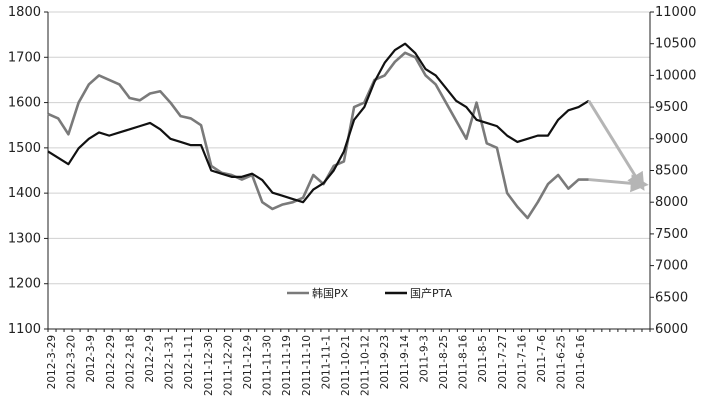 This screenshot has width=702, height=417. What do you see at coordinates (483, 359) in the screenshot?
I see `x-tick-label: 2011-8-5` at bounding box center [483, 359].